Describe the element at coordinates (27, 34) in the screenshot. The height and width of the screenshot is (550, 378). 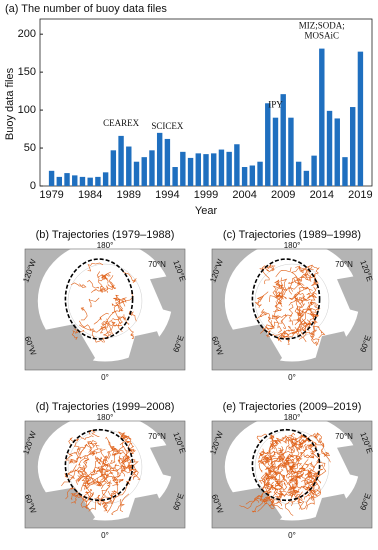
I see `y-tick-label: 200` at that location.